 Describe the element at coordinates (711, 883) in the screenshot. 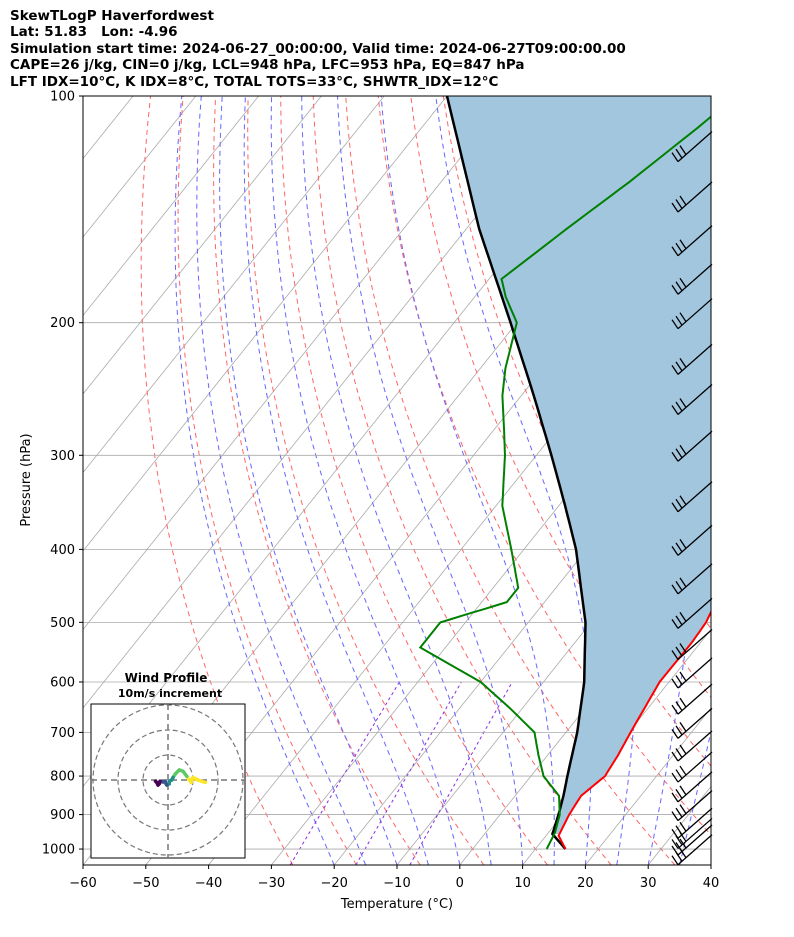

I see `x-tick-label: 40` at that location.